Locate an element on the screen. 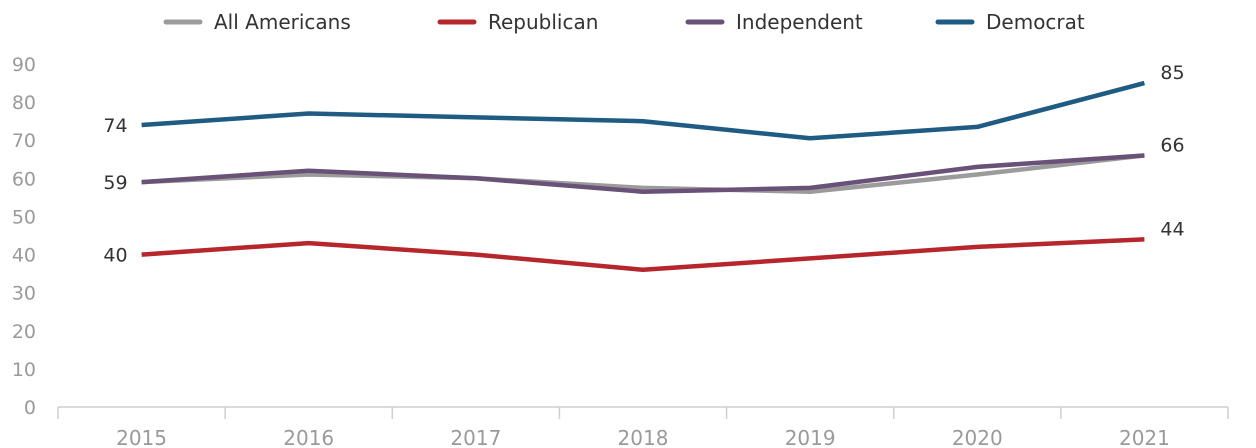 The height and width of the screenshot is (448, 1256). x-tick-label: 2016 is located at coordinates (308, 437).